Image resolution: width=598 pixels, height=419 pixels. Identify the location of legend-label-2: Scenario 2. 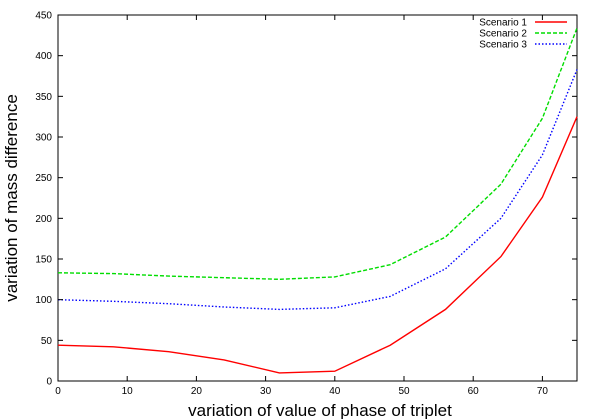
(503, 34).